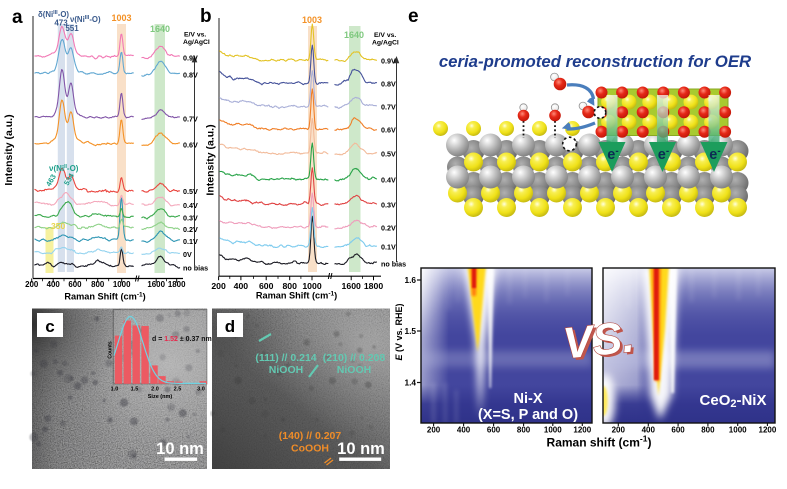 This screenshot has height=489, width=787. Describe the element at coordinates (61, 23) in the screenshot. I see `svg-text: 473` at that location.